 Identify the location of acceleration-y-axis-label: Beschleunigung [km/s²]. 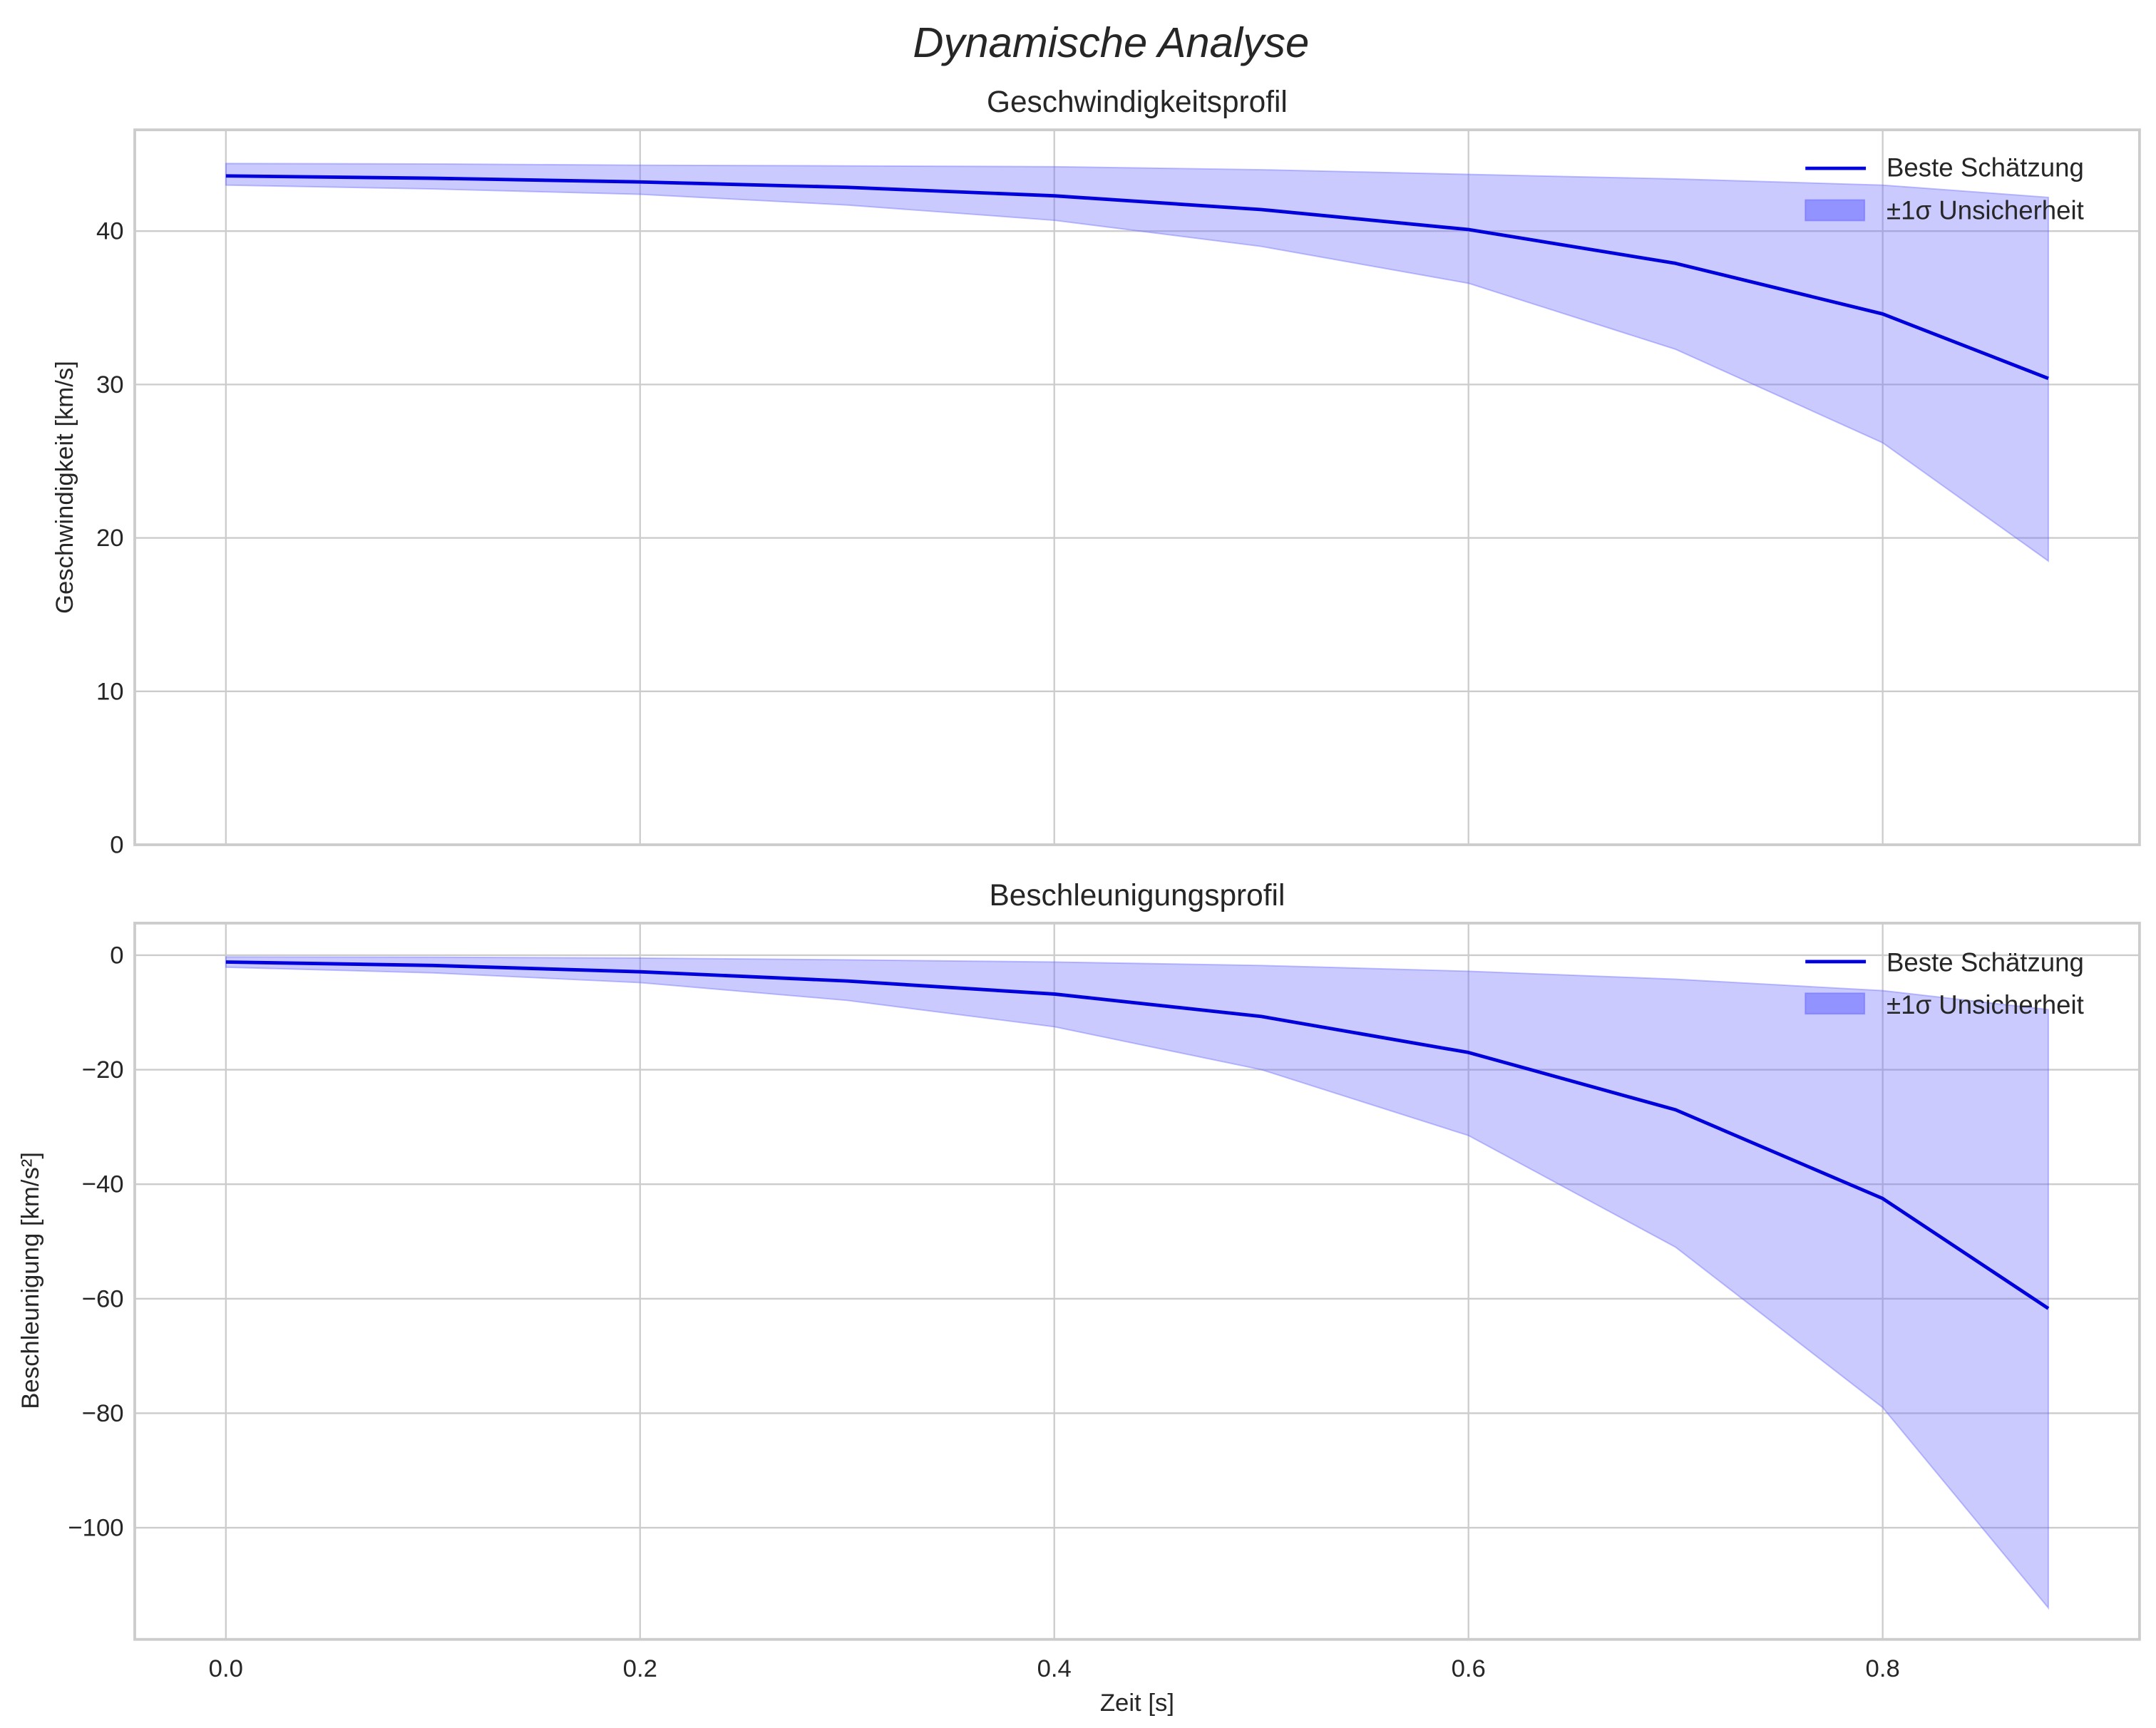
(30, 1280).